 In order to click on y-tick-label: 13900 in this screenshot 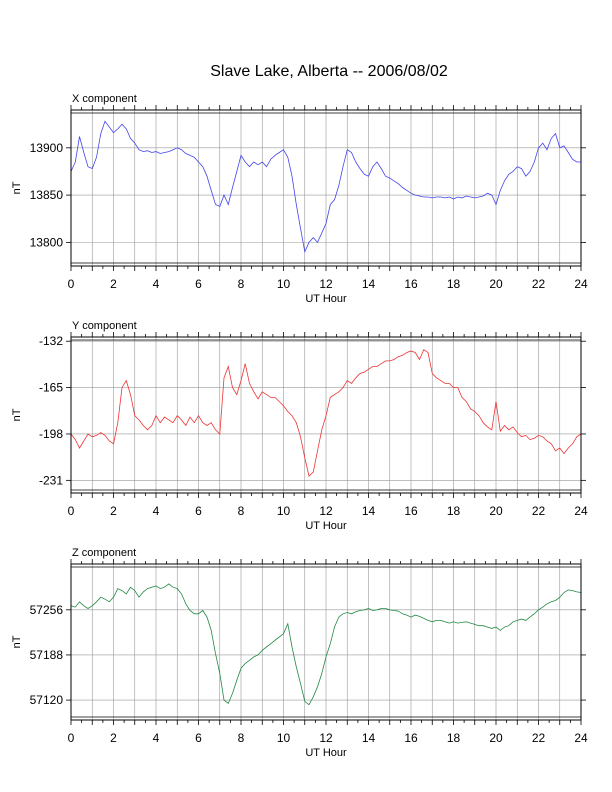, I will do `click(47, 148)`.